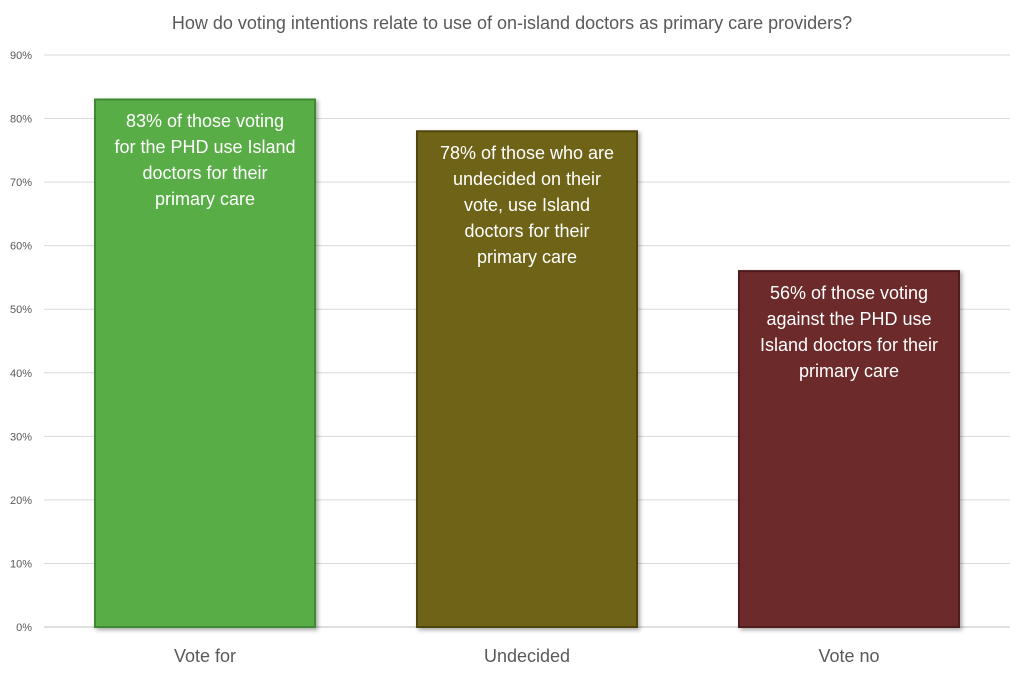 This screenshot has width=1024, height=676. Describe the element at coordinates (21, 247) in the screenshot. I see `y-tick-label: 60%` at that location.